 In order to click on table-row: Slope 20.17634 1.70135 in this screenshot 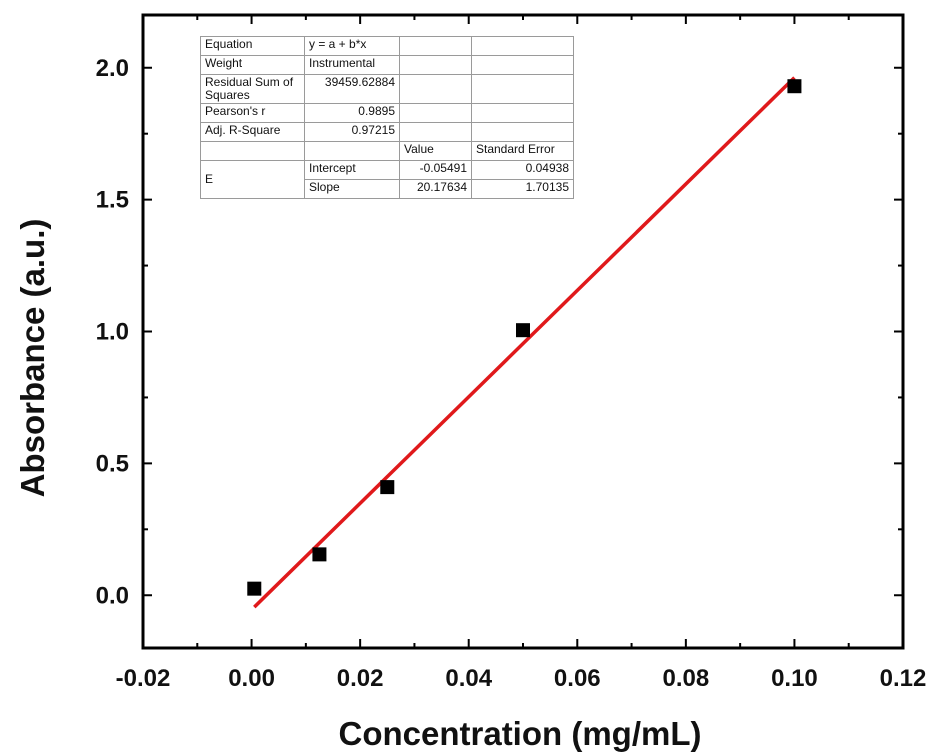, I will do `click(387, 189)`.